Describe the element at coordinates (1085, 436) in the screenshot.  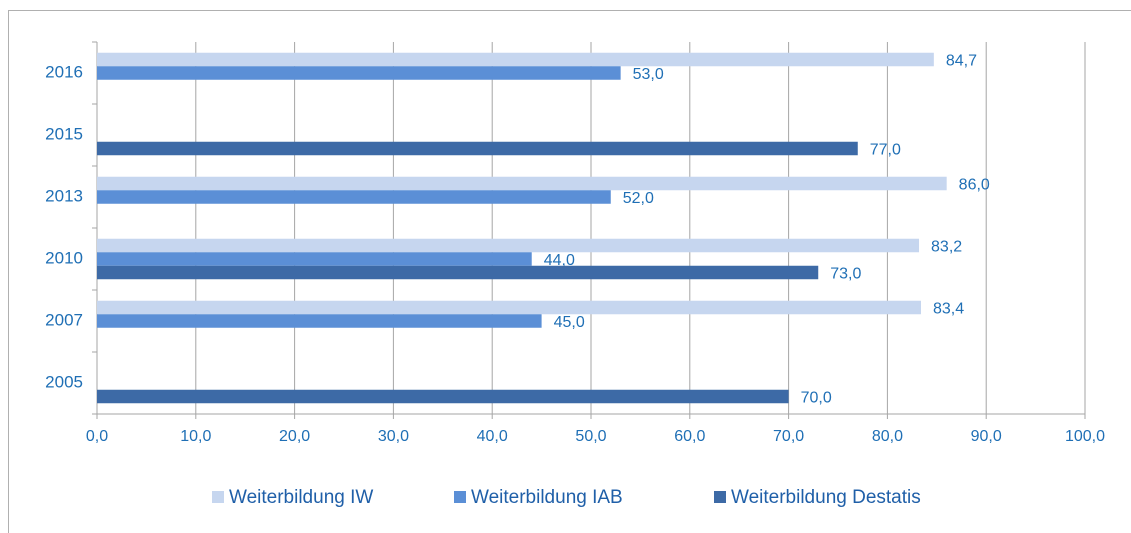
I see `x-tick-label: 100,0` at that location.